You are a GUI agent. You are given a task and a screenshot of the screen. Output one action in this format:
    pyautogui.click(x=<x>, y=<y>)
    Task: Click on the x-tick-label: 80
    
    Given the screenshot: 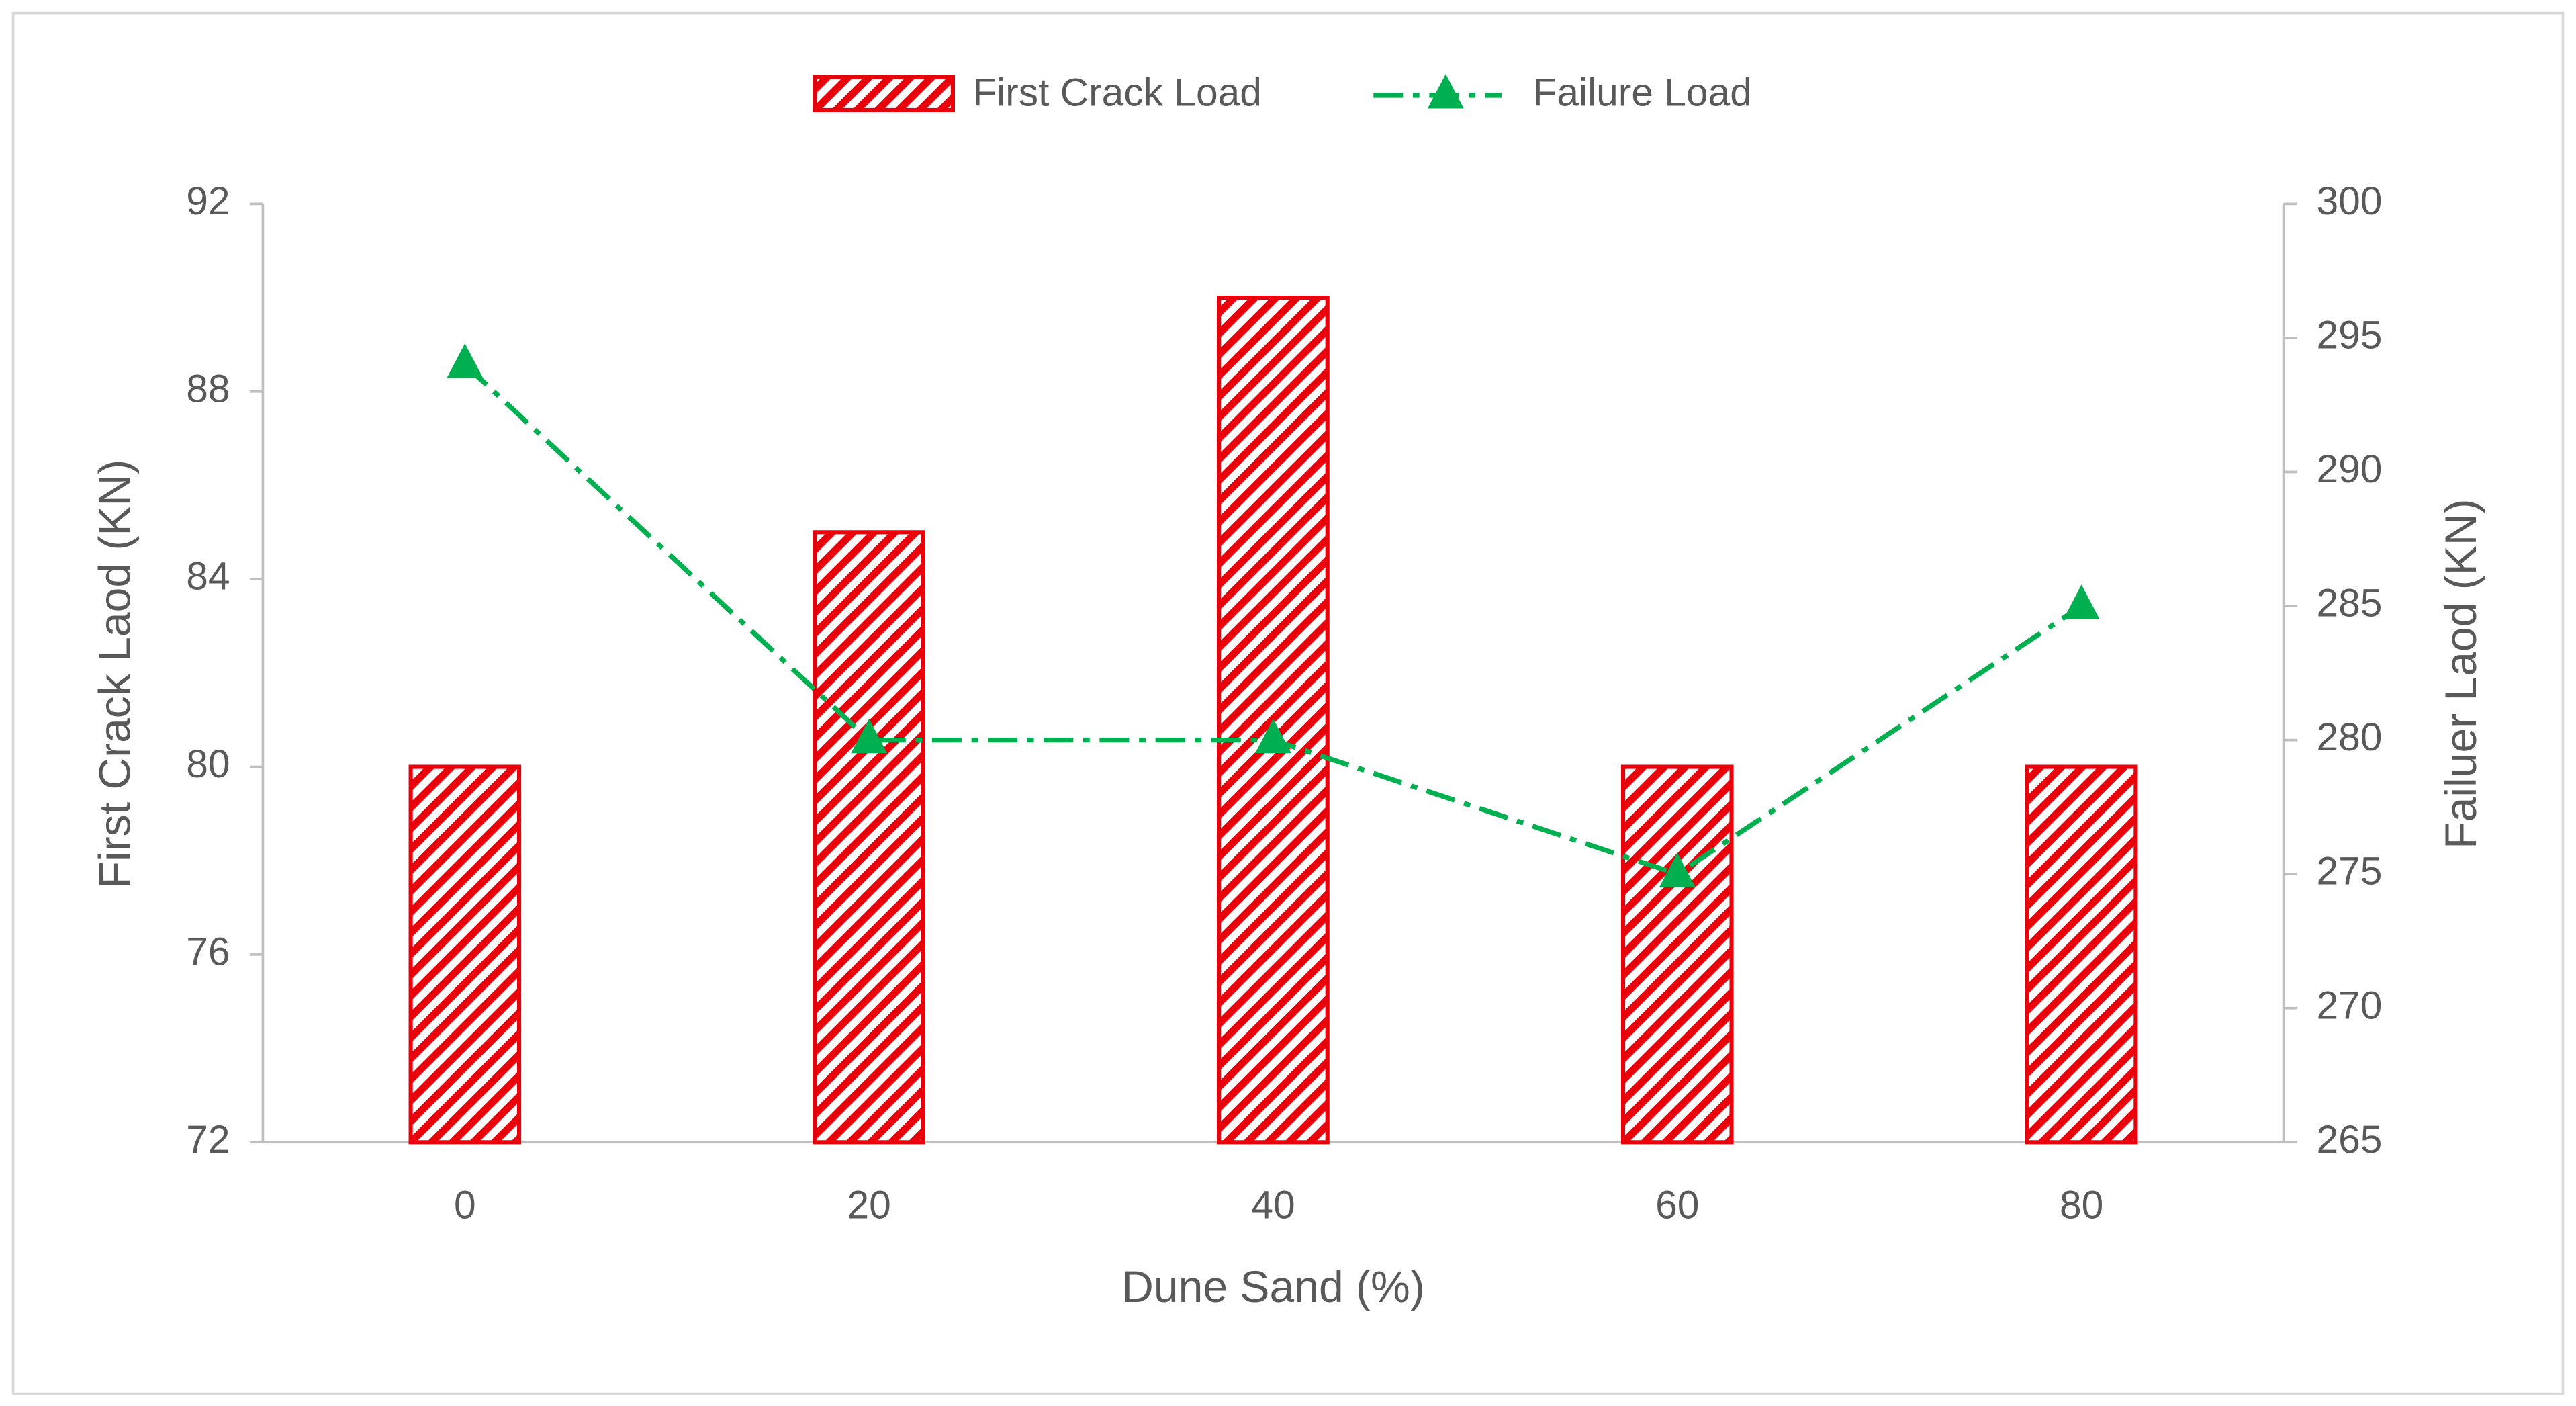 What is the action you would take?
    pyautogui.click(x=2081, y=1205)
    